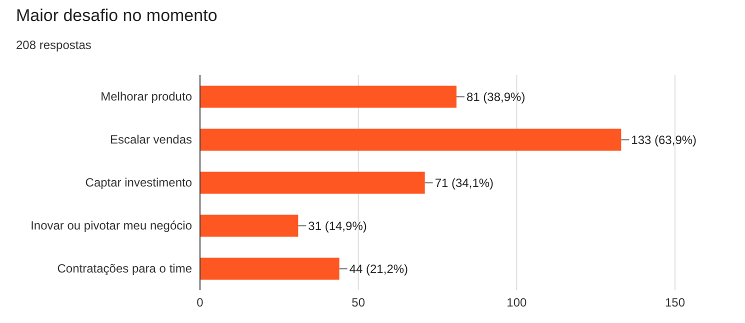  Describe the element at coordinates (200, 303) in the screenshot. I see `x-tick-label: 0` at that location.